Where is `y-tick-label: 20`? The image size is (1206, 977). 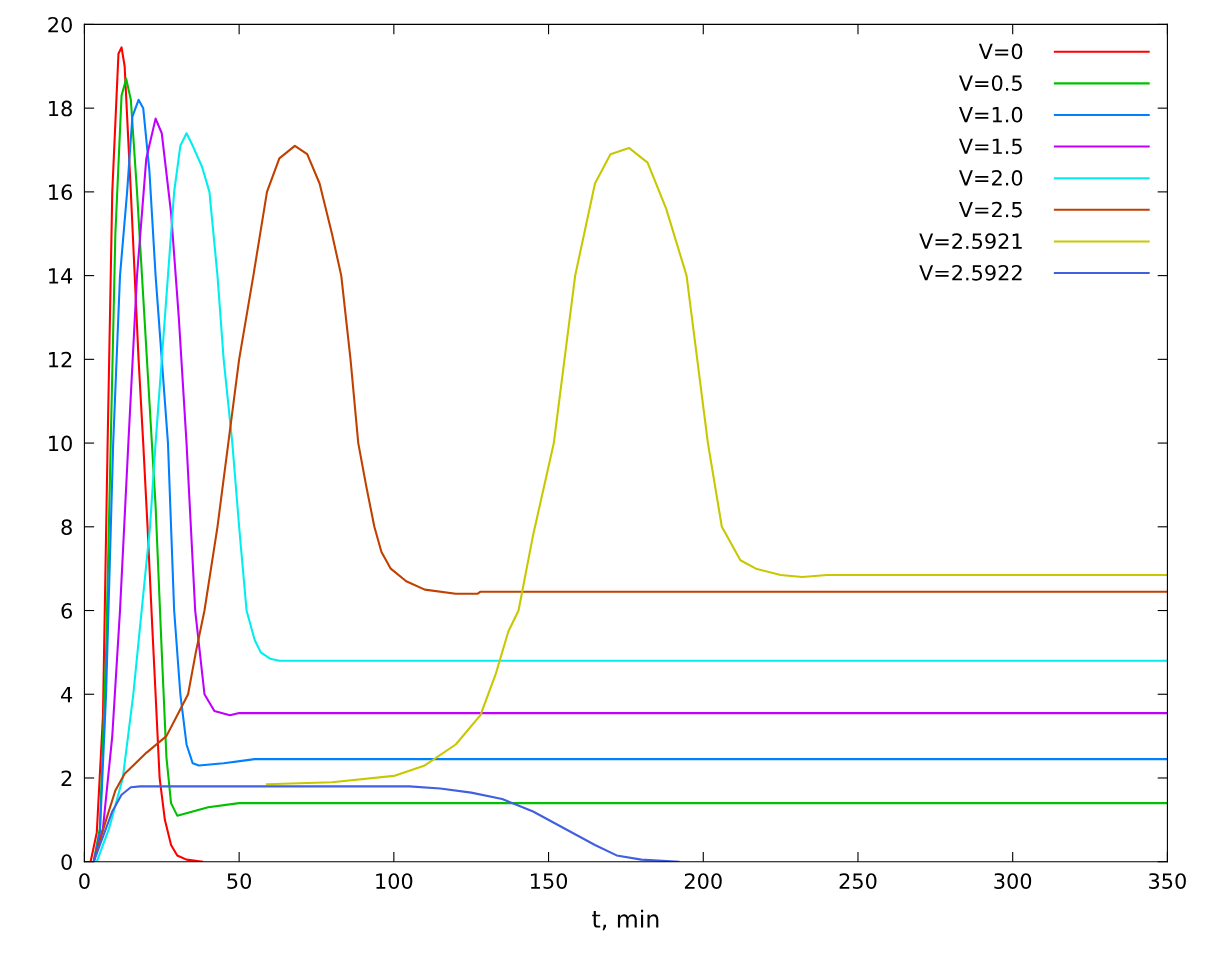 y-tick-label: 20 is located at coordinates (60, 24).